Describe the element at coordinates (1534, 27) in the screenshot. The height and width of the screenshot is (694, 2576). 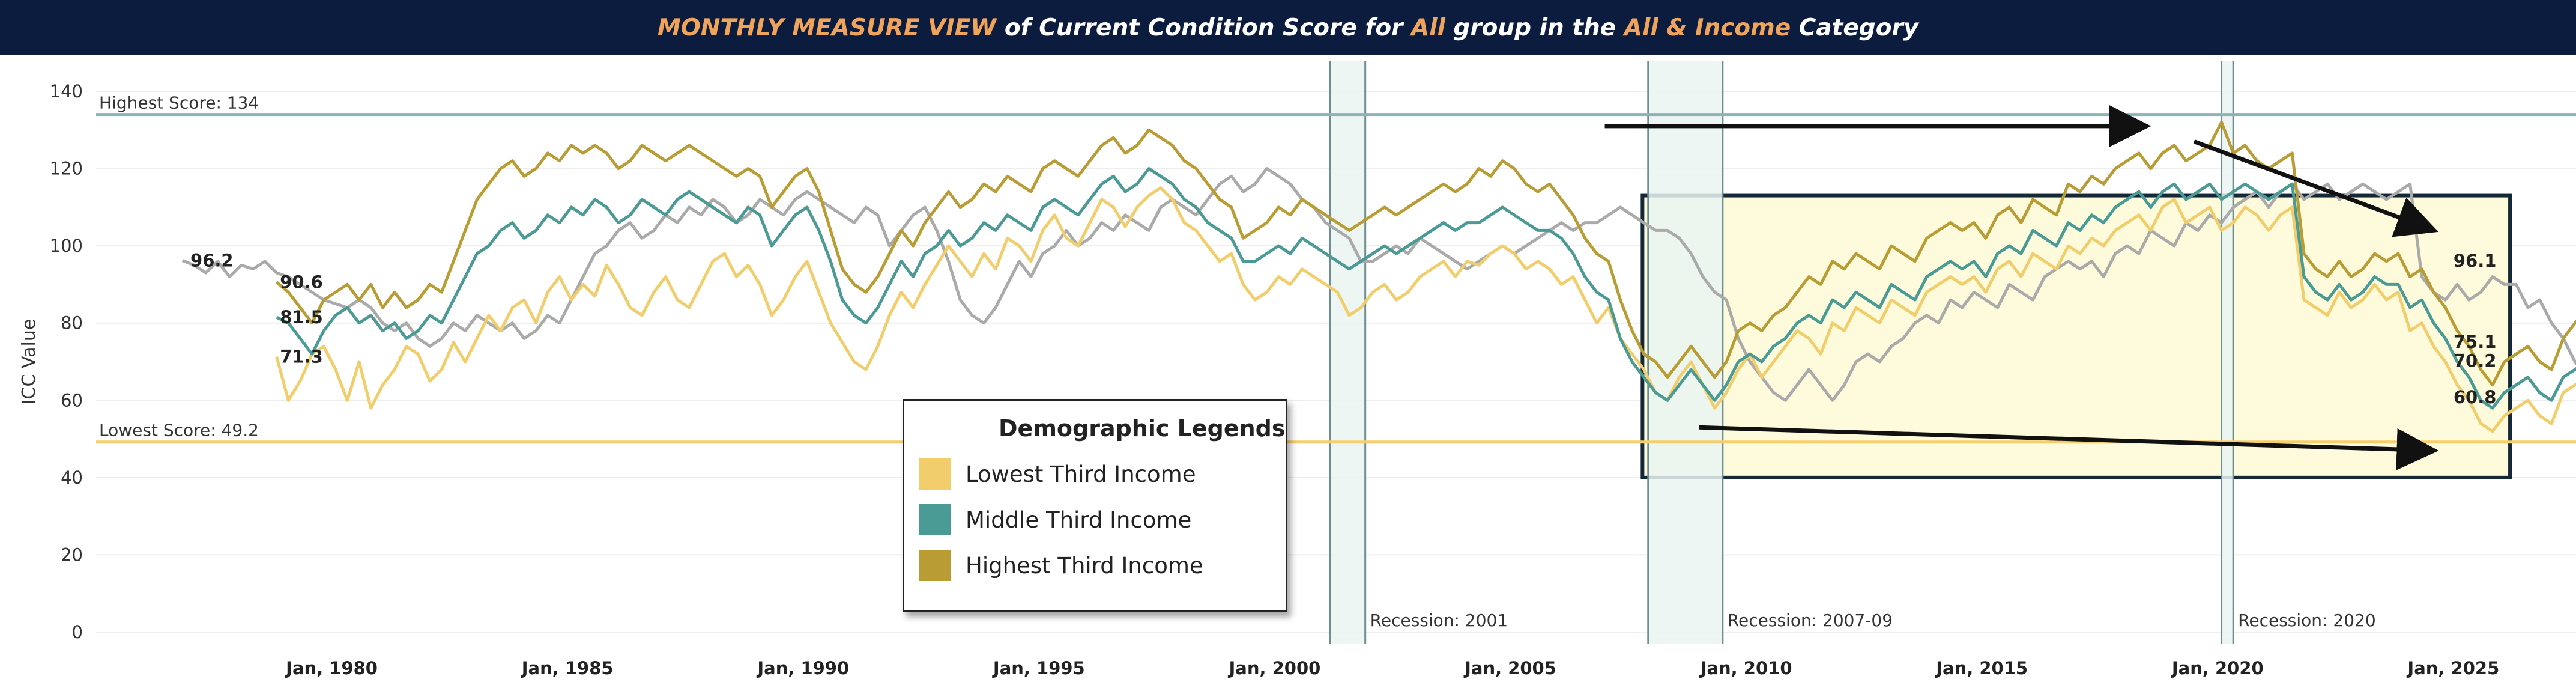
I see `title-text-2: group in the` at that location.